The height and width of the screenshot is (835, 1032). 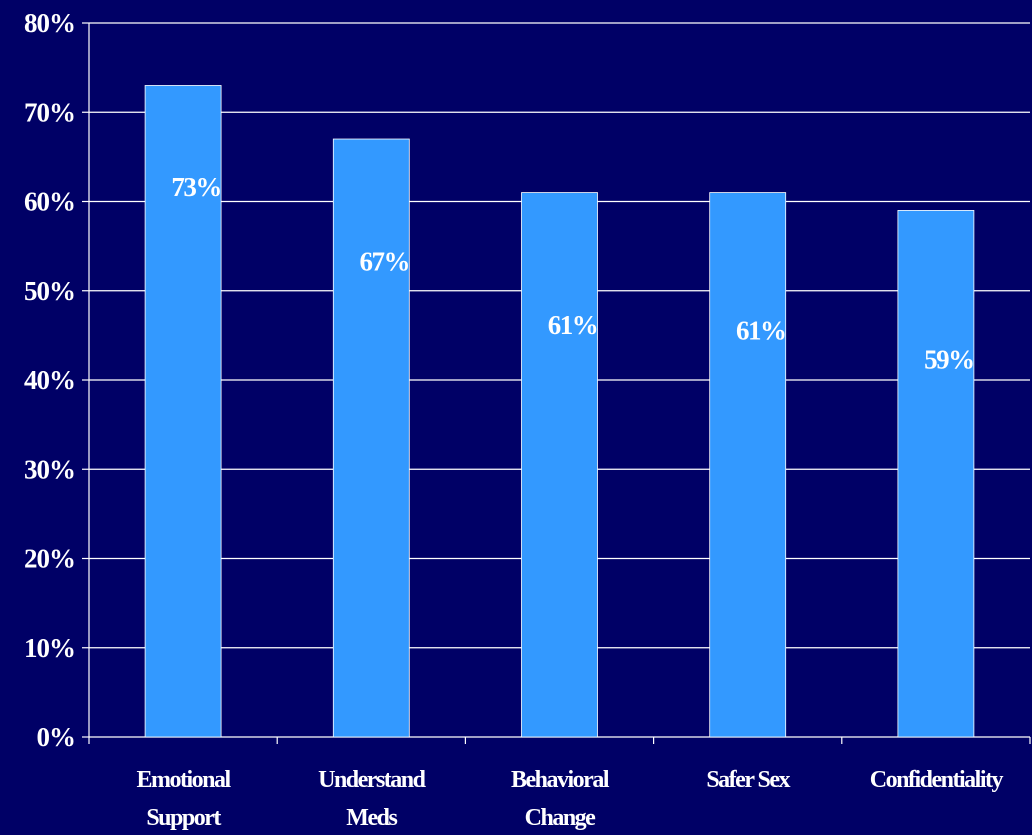 I want to click on x-tick-label: Understand Meds, so click(x=372, y=799).